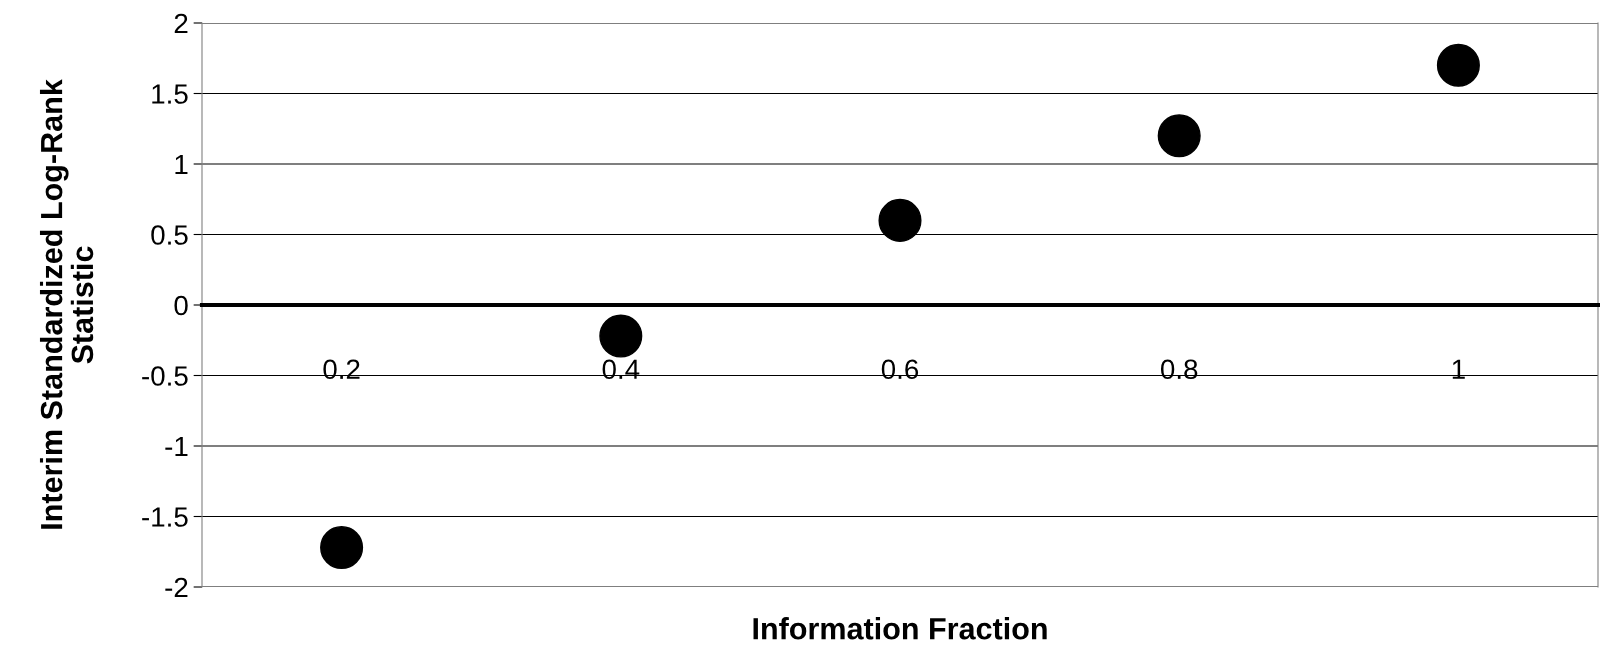 Image resolution: width=1600 pixels, height=659 pixels. What do you see at coordinates (165, 517) in the screenshot?
I see `y-tick-label: -1.5` at bounding box center [165, 517].